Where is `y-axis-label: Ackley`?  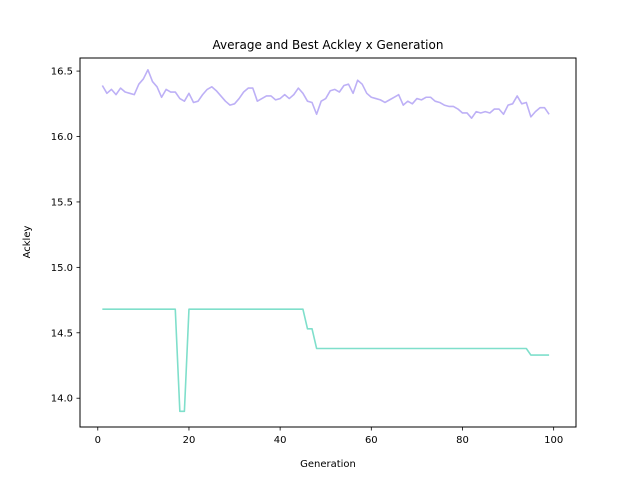
y-axis-label: Ackley is located at coordinates (27, 242).